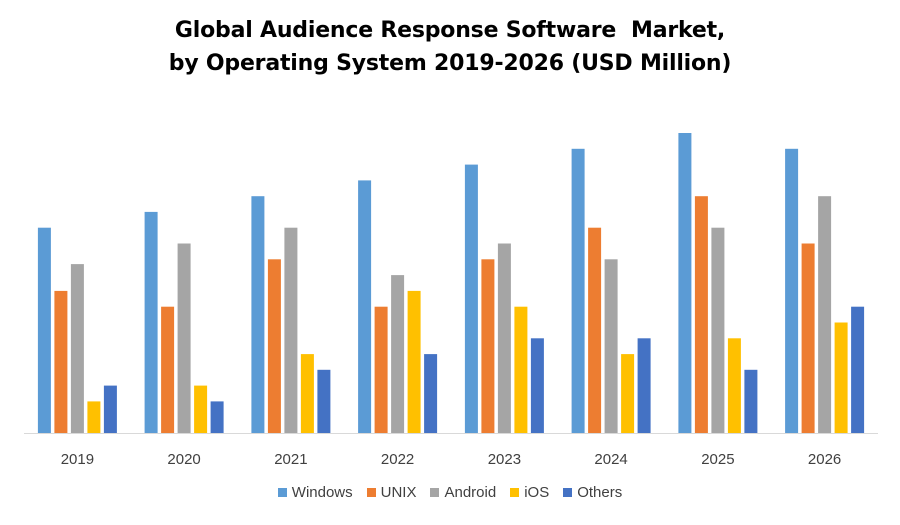 The height and width of the screenshot is (525, 900). What do you see at coordinates (397, 459) in the screenshot?
I see `x-tick-label: 2022` at bounding box center [397, 459].